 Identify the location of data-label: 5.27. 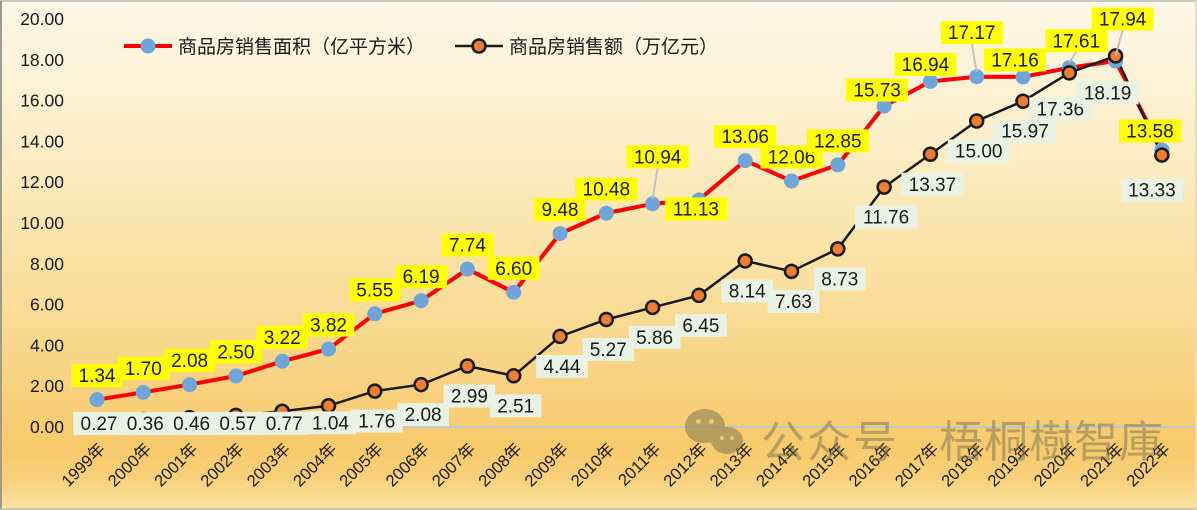
(608, 350).